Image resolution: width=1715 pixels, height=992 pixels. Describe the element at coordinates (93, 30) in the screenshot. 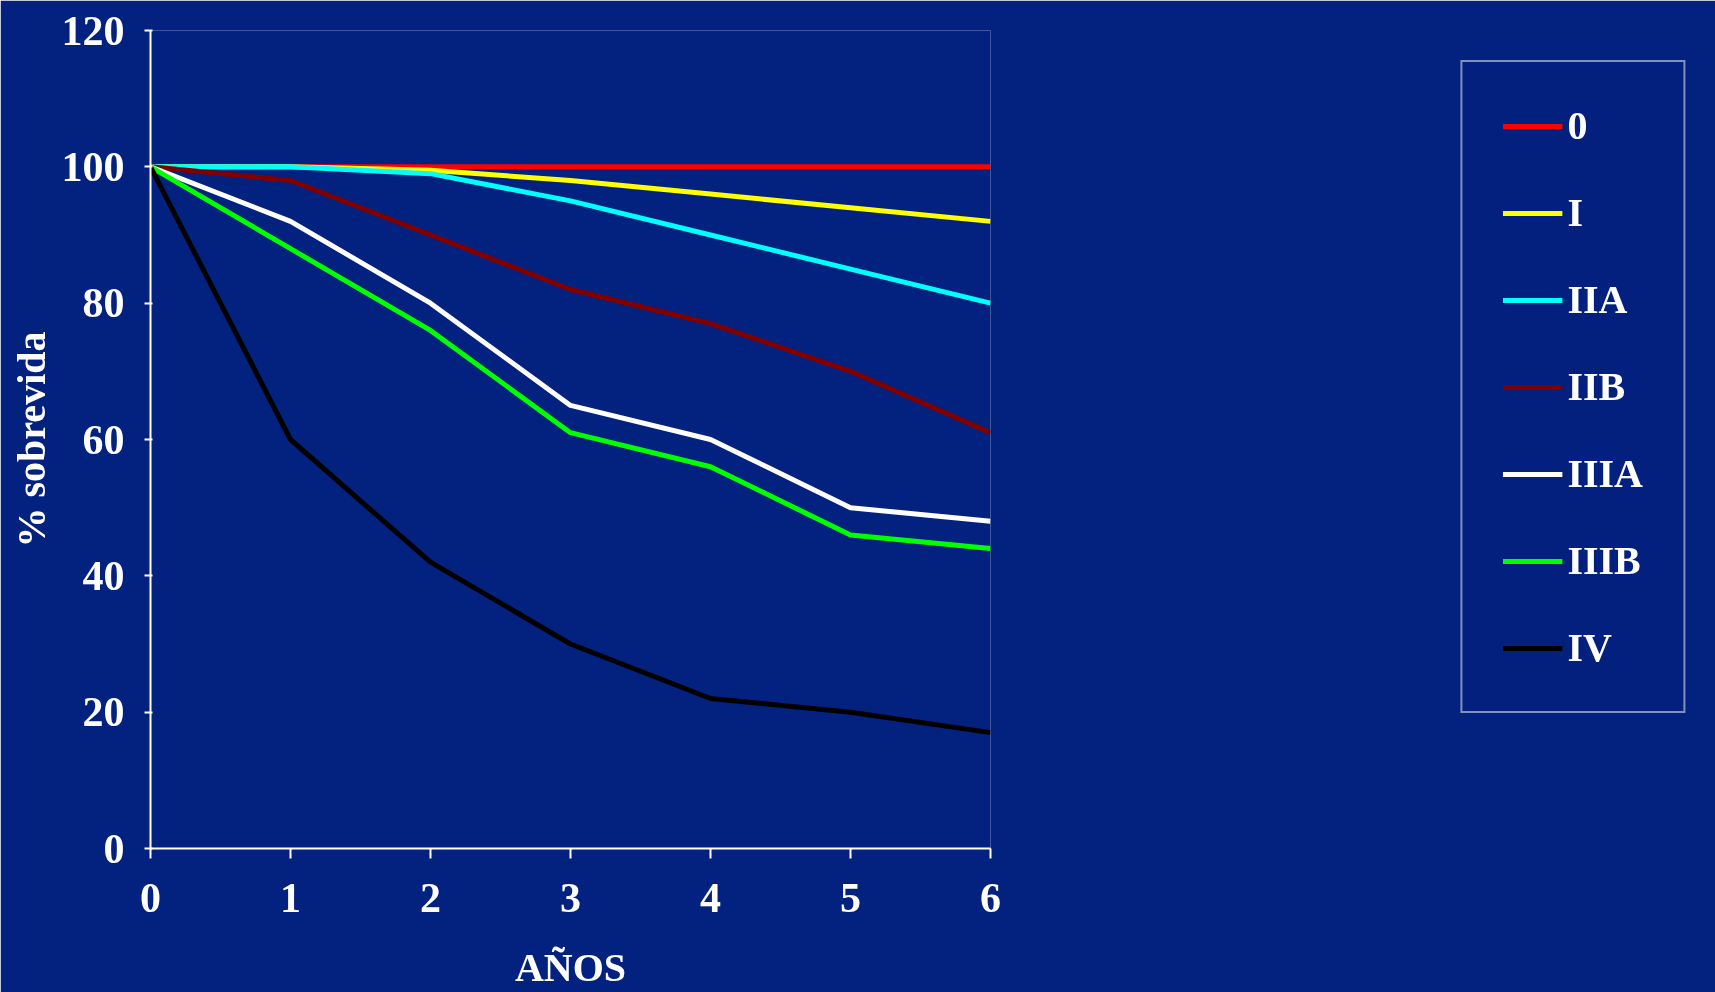

I see `y-tick-label: 120` at that location.